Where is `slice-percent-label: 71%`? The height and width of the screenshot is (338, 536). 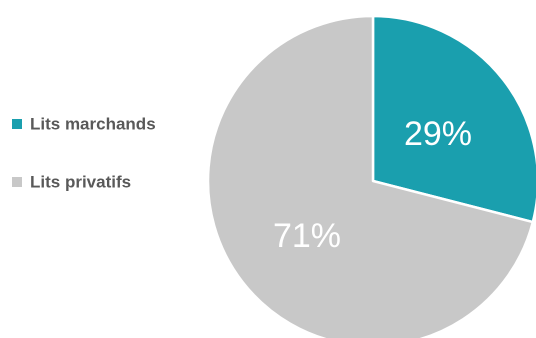
slice-percent-label: 71% is located at coordinates (307, 236).